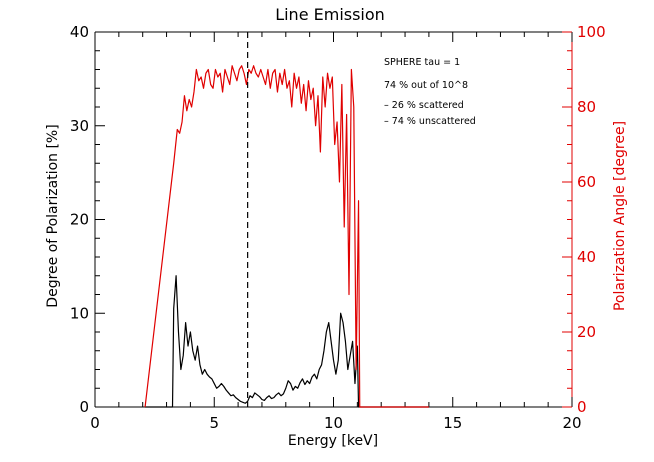 The height and width of the screenshot is (462, 654). I want to click on y-axis-left-label: Degree of Polarization [%], so click(53, 215).